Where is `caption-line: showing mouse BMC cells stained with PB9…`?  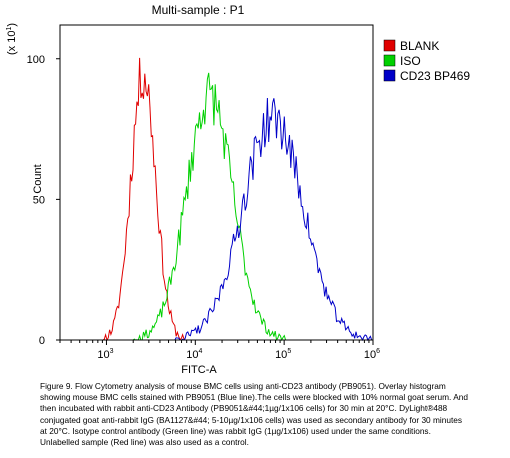 caption-line: showing mouse BMC cells stained with PB9… is located at coordinates (254, 397).